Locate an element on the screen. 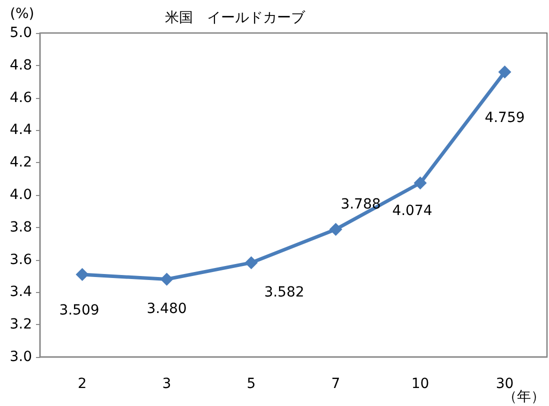  y-tick-label: 3.2 is located at coordinates (21, 324).